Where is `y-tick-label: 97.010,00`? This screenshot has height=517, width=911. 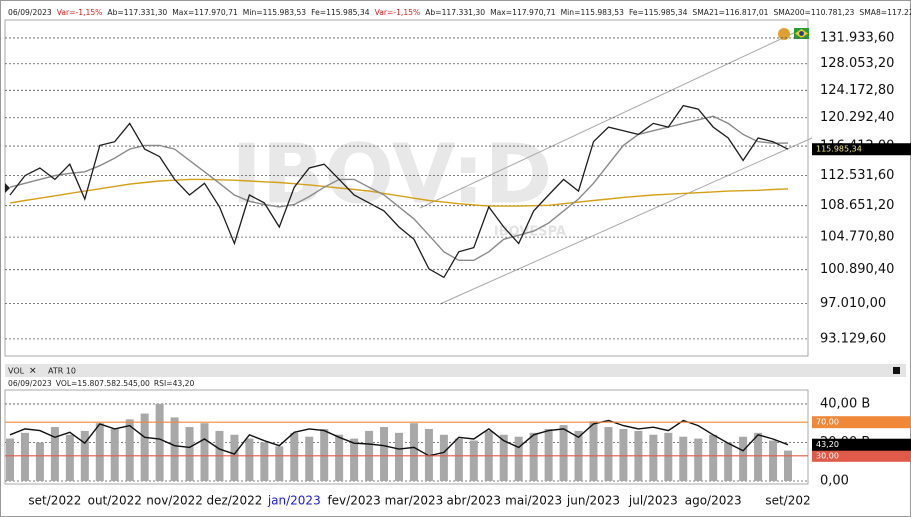 y-tick-label: 97.010,00 is located at coordinates (853, 303).